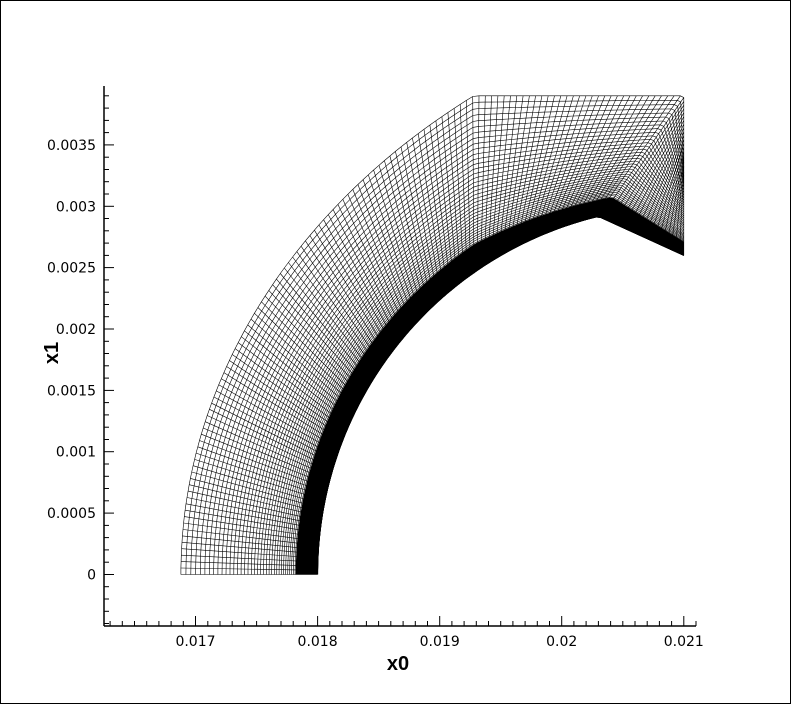 This screenshot has width=791, height=704. Describe the element at coordinates (71, 514) in the screenshot. I see `y-tick-label: 0.0005` at that location.